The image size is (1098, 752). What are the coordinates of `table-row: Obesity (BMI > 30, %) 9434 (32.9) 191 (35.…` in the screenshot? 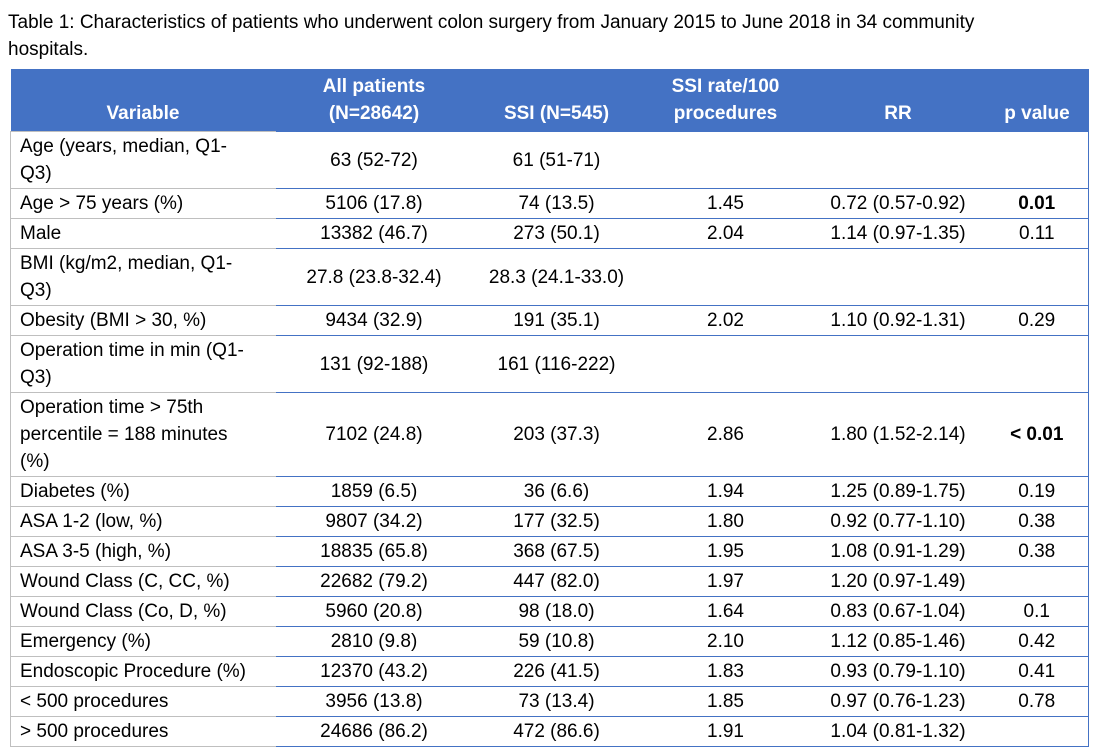 It's located at (549, 320).